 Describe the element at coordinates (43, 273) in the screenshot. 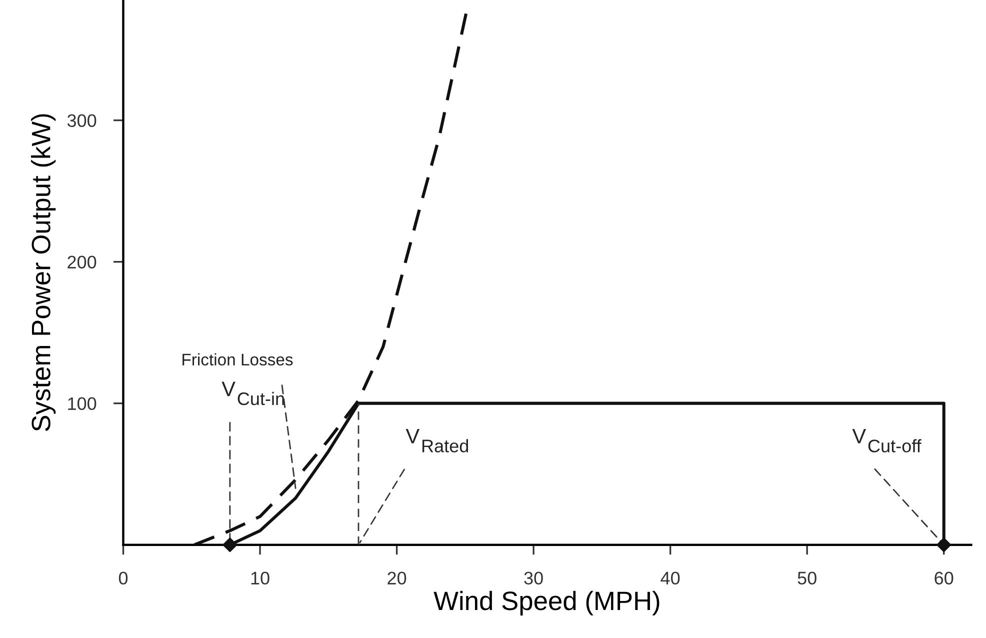

I see `y-axis-title: System Power Output (kW)` at that location.